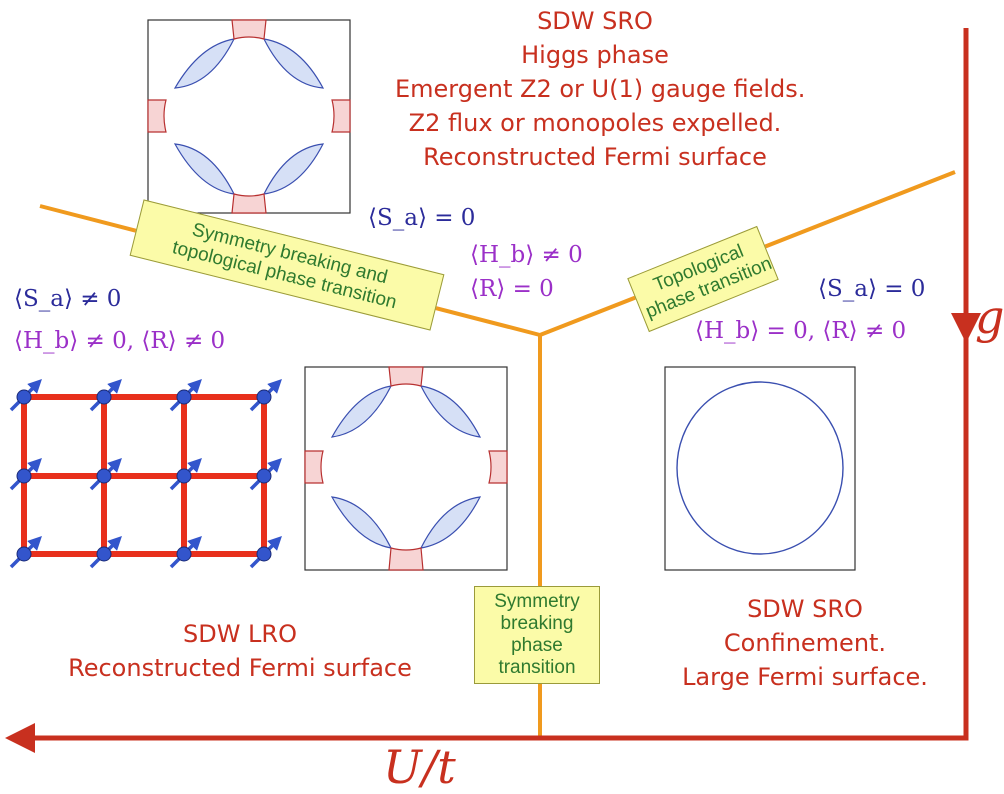 The height and width of the screenshot is (794, 1004). I want to click on transition-vertical-line-4: transition, so click(537, 667).